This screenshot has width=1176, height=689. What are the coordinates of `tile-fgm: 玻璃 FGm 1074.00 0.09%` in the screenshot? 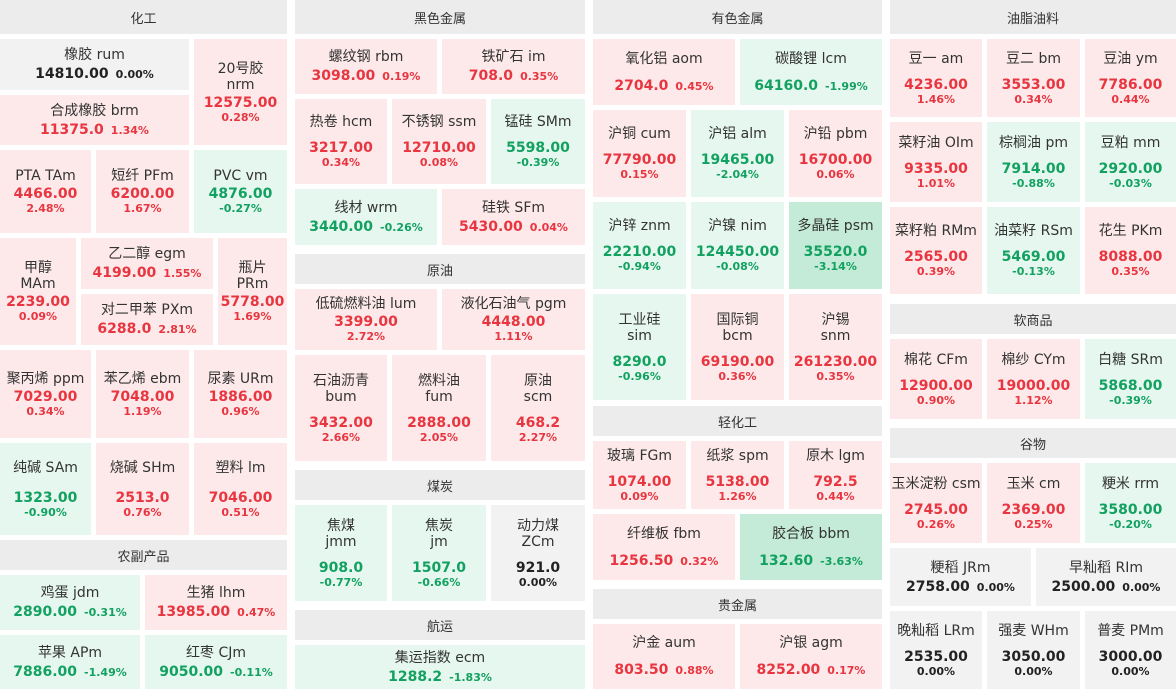 It's located at (639, 475).